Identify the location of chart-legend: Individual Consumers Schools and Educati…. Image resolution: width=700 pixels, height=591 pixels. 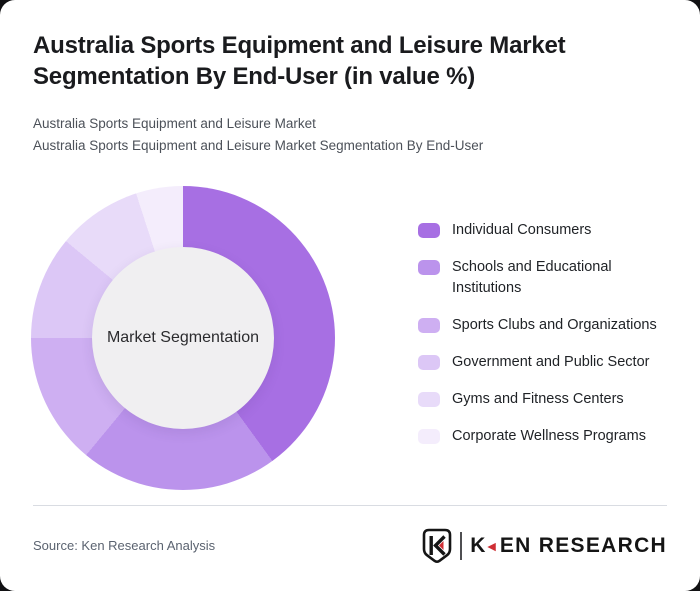
(546, 333).